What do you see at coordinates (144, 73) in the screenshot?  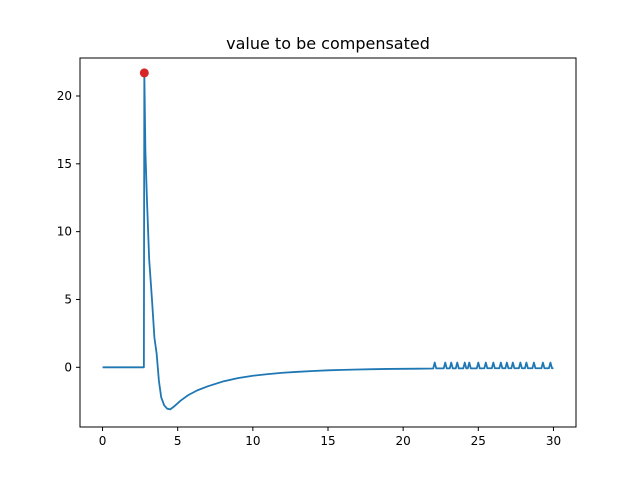 I see `peak-marker` at bounding box center [144, 73].